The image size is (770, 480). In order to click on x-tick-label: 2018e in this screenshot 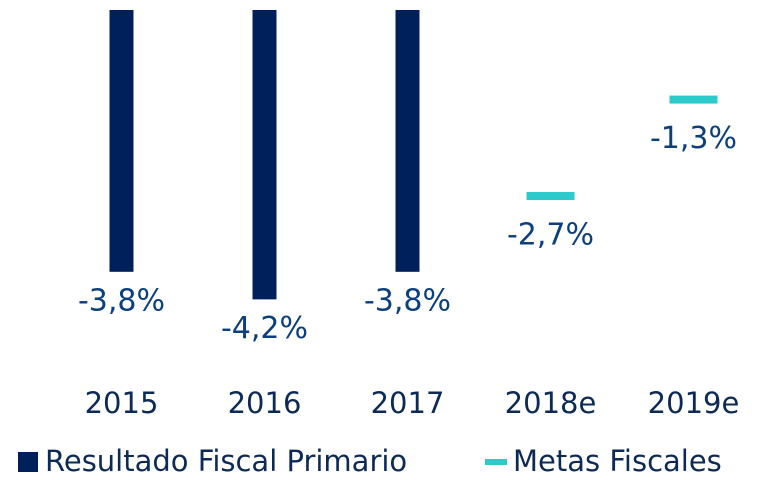, I will do `click(551, 403)`.